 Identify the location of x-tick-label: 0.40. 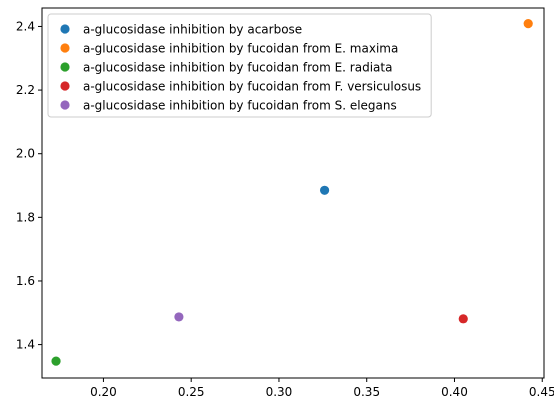
(454, 392).